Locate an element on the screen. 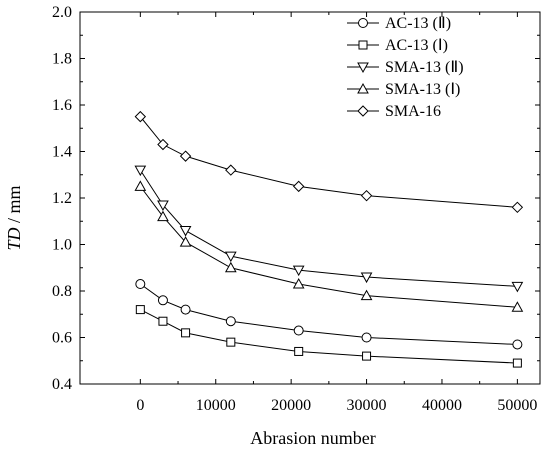  x-axis-title: Abrasion number is located at coordinates (312, 438).